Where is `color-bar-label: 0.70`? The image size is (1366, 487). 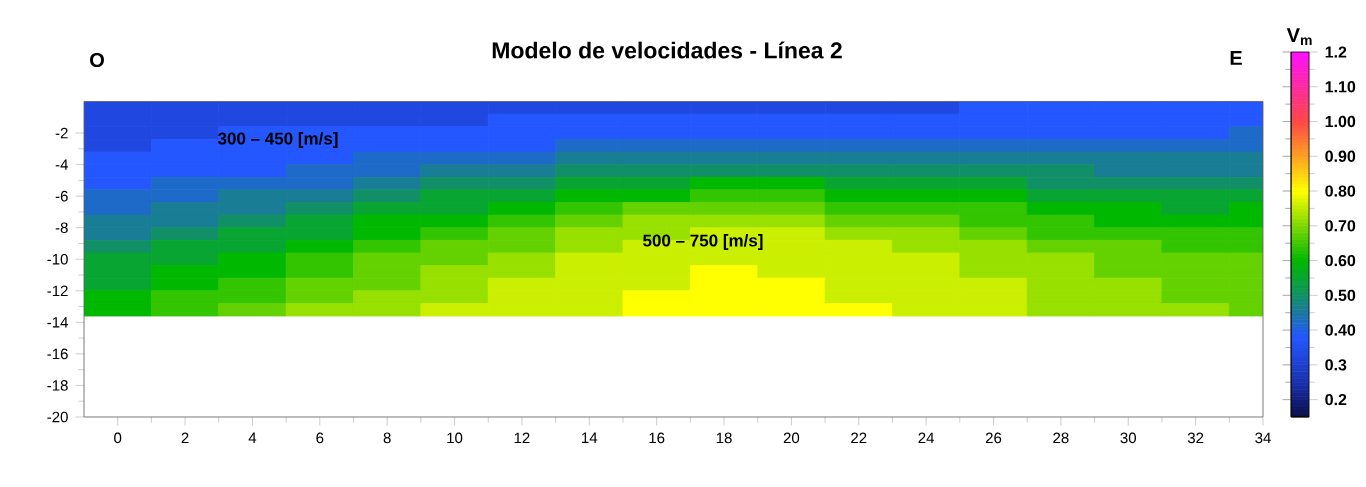
color-bar-label: 0.70 is located at coordinates (1340, 226).